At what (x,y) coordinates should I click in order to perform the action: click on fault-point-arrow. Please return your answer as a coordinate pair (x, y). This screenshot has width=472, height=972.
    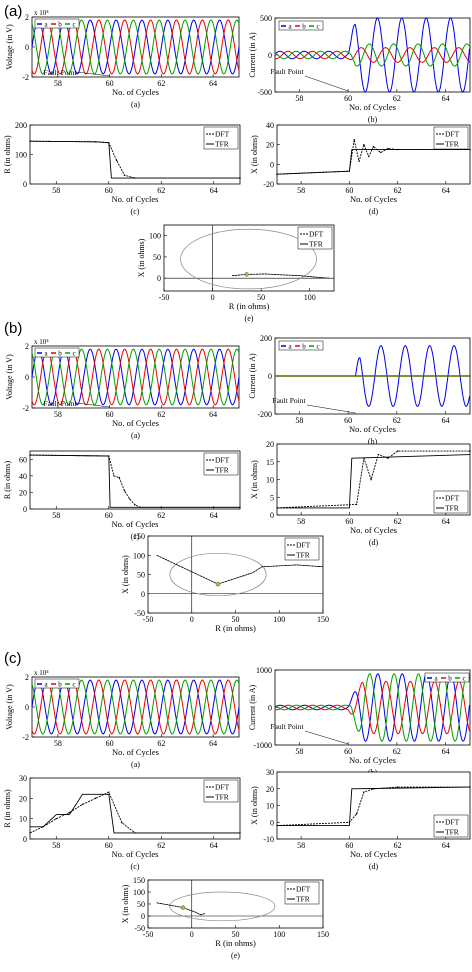
    Looking at the image, I should click on (326, 83).